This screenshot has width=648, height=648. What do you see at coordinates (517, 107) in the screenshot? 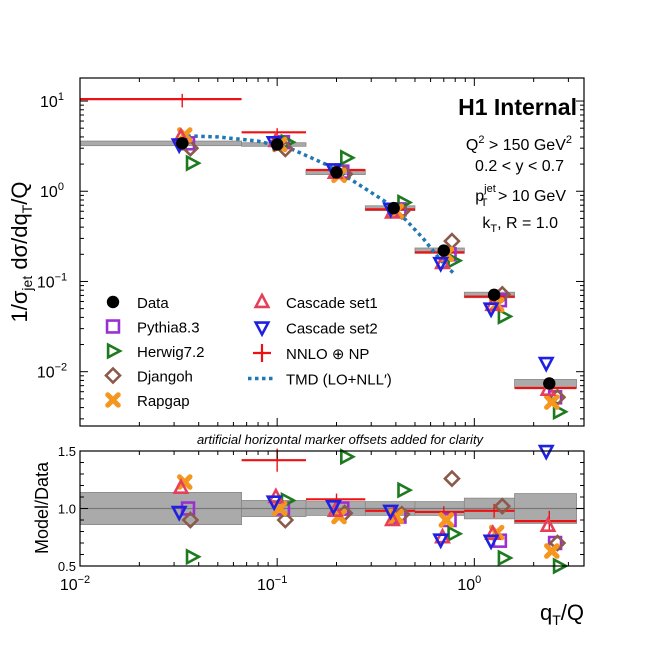
I see `experiment-label: H1 Internal` at bounding box center [517, 107].